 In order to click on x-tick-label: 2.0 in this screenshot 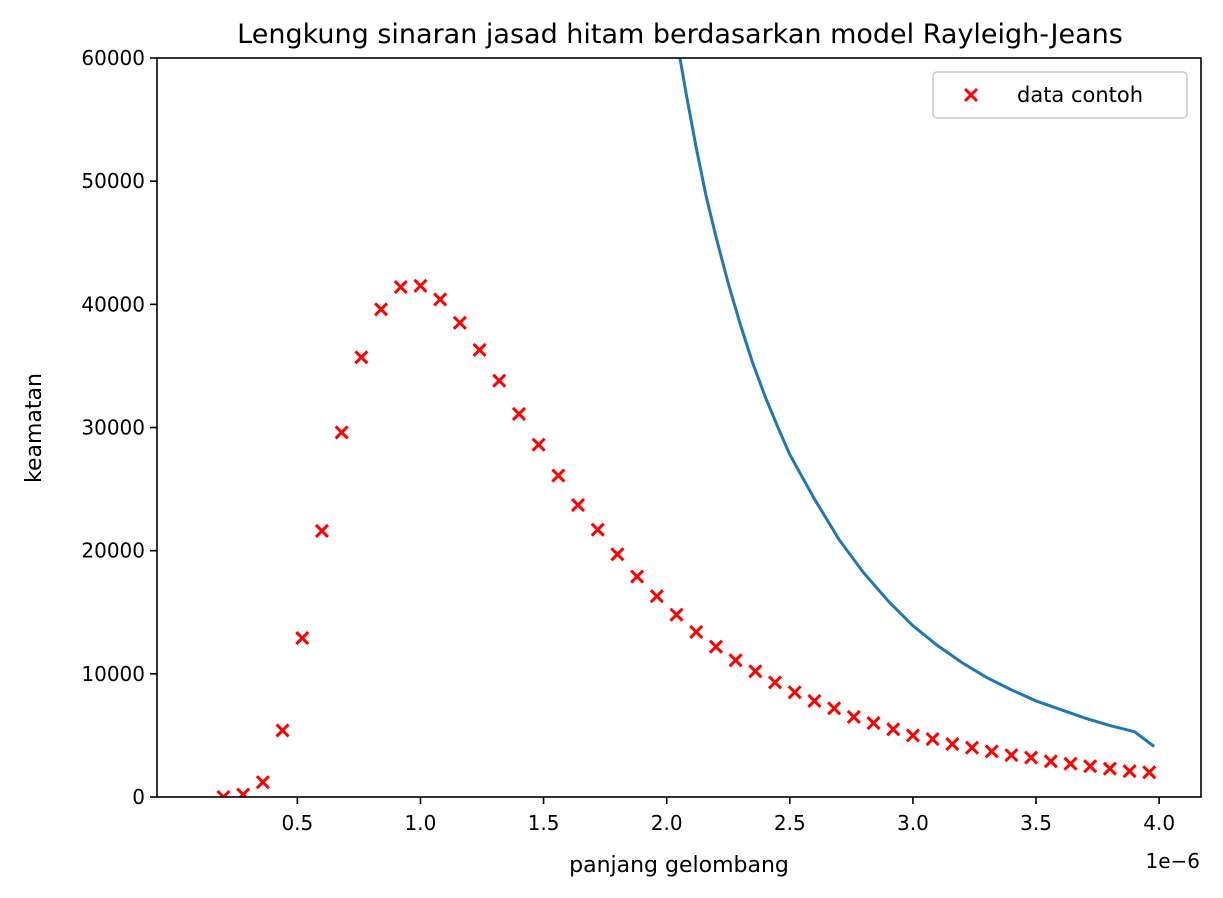, I will do `click(667, 823)`.